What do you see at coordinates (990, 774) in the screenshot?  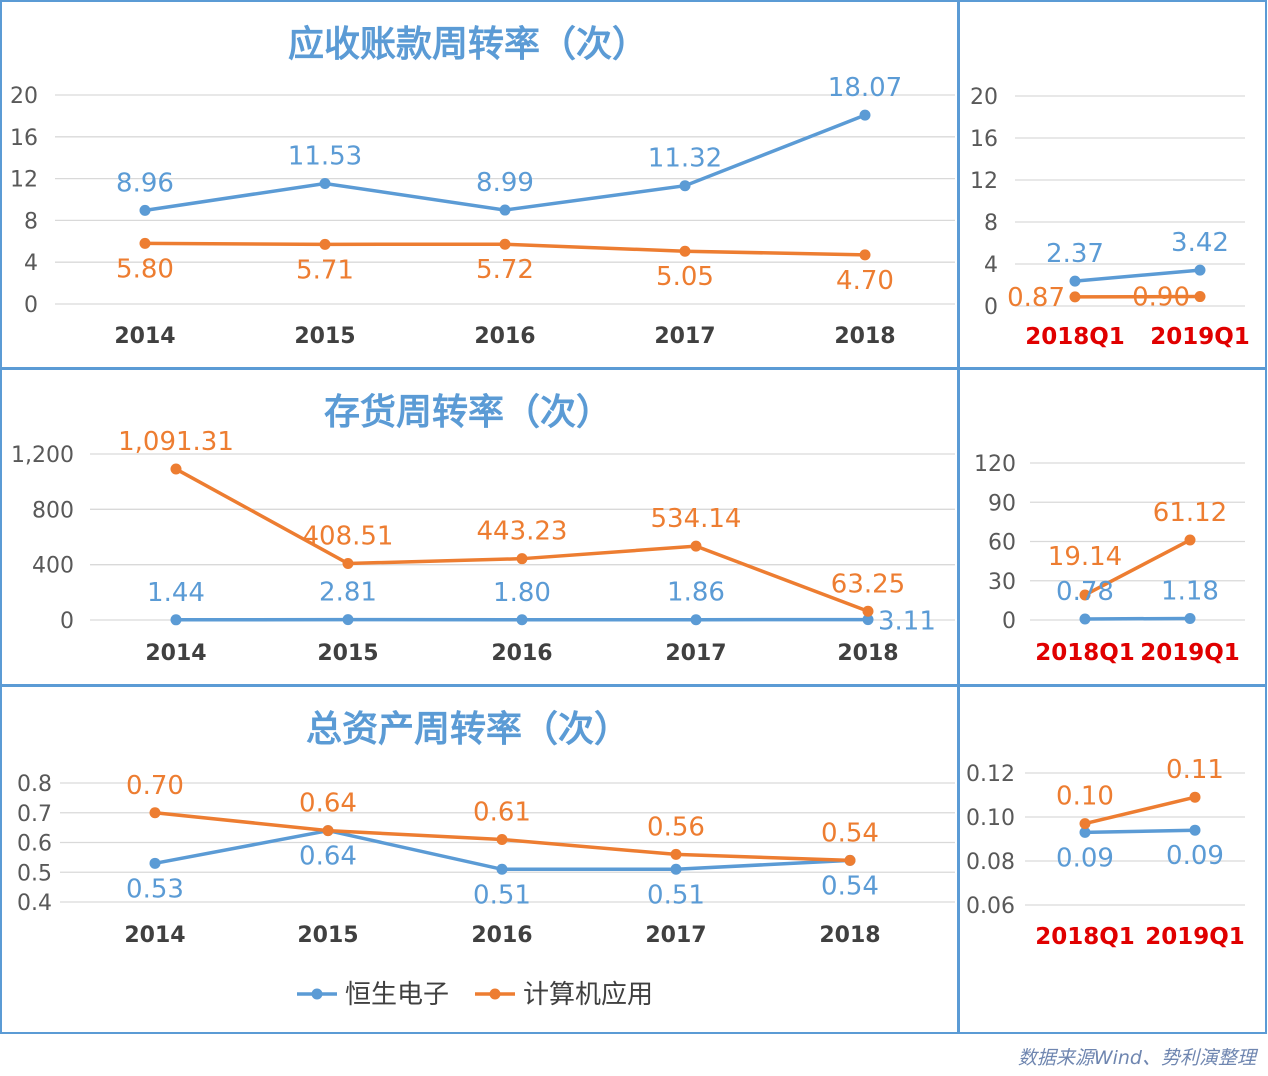 I see `y-tick-label: 0.12` at bounding box center [990, 774].